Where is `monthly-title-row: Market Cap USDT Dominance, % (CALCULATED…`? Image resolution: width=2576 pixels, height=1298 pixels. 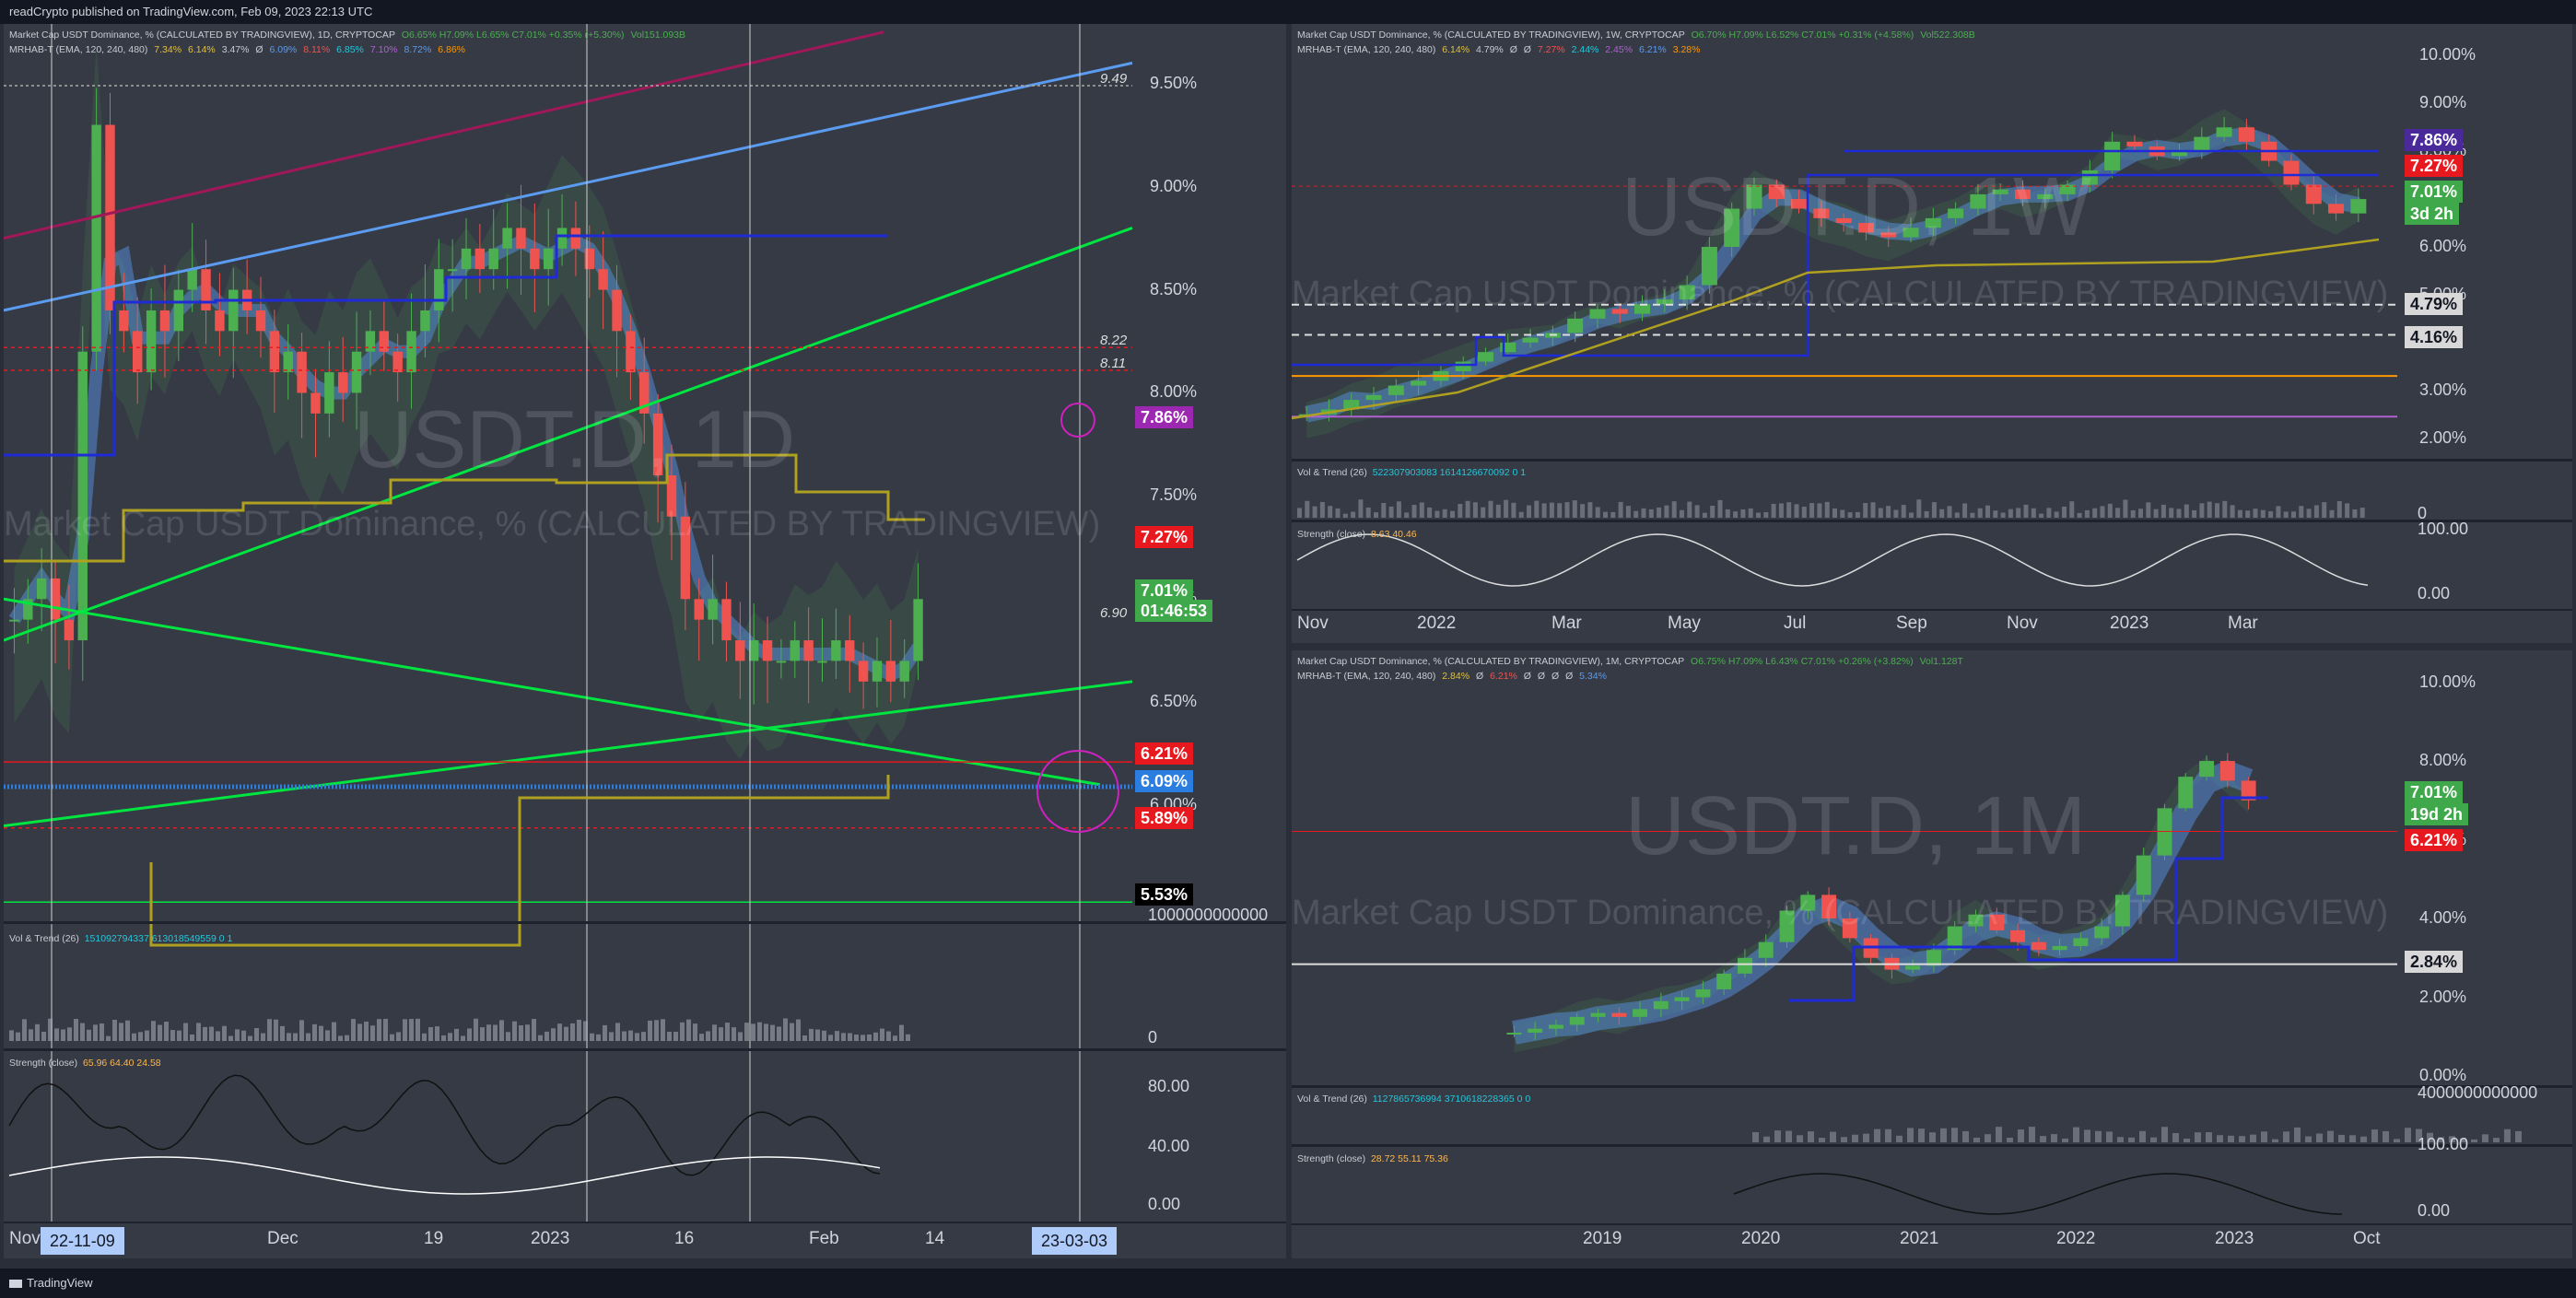
monthly-title-row: Market Cap USDT Dominance, % (CALCULATED… is located at coordinates (1632, 661).